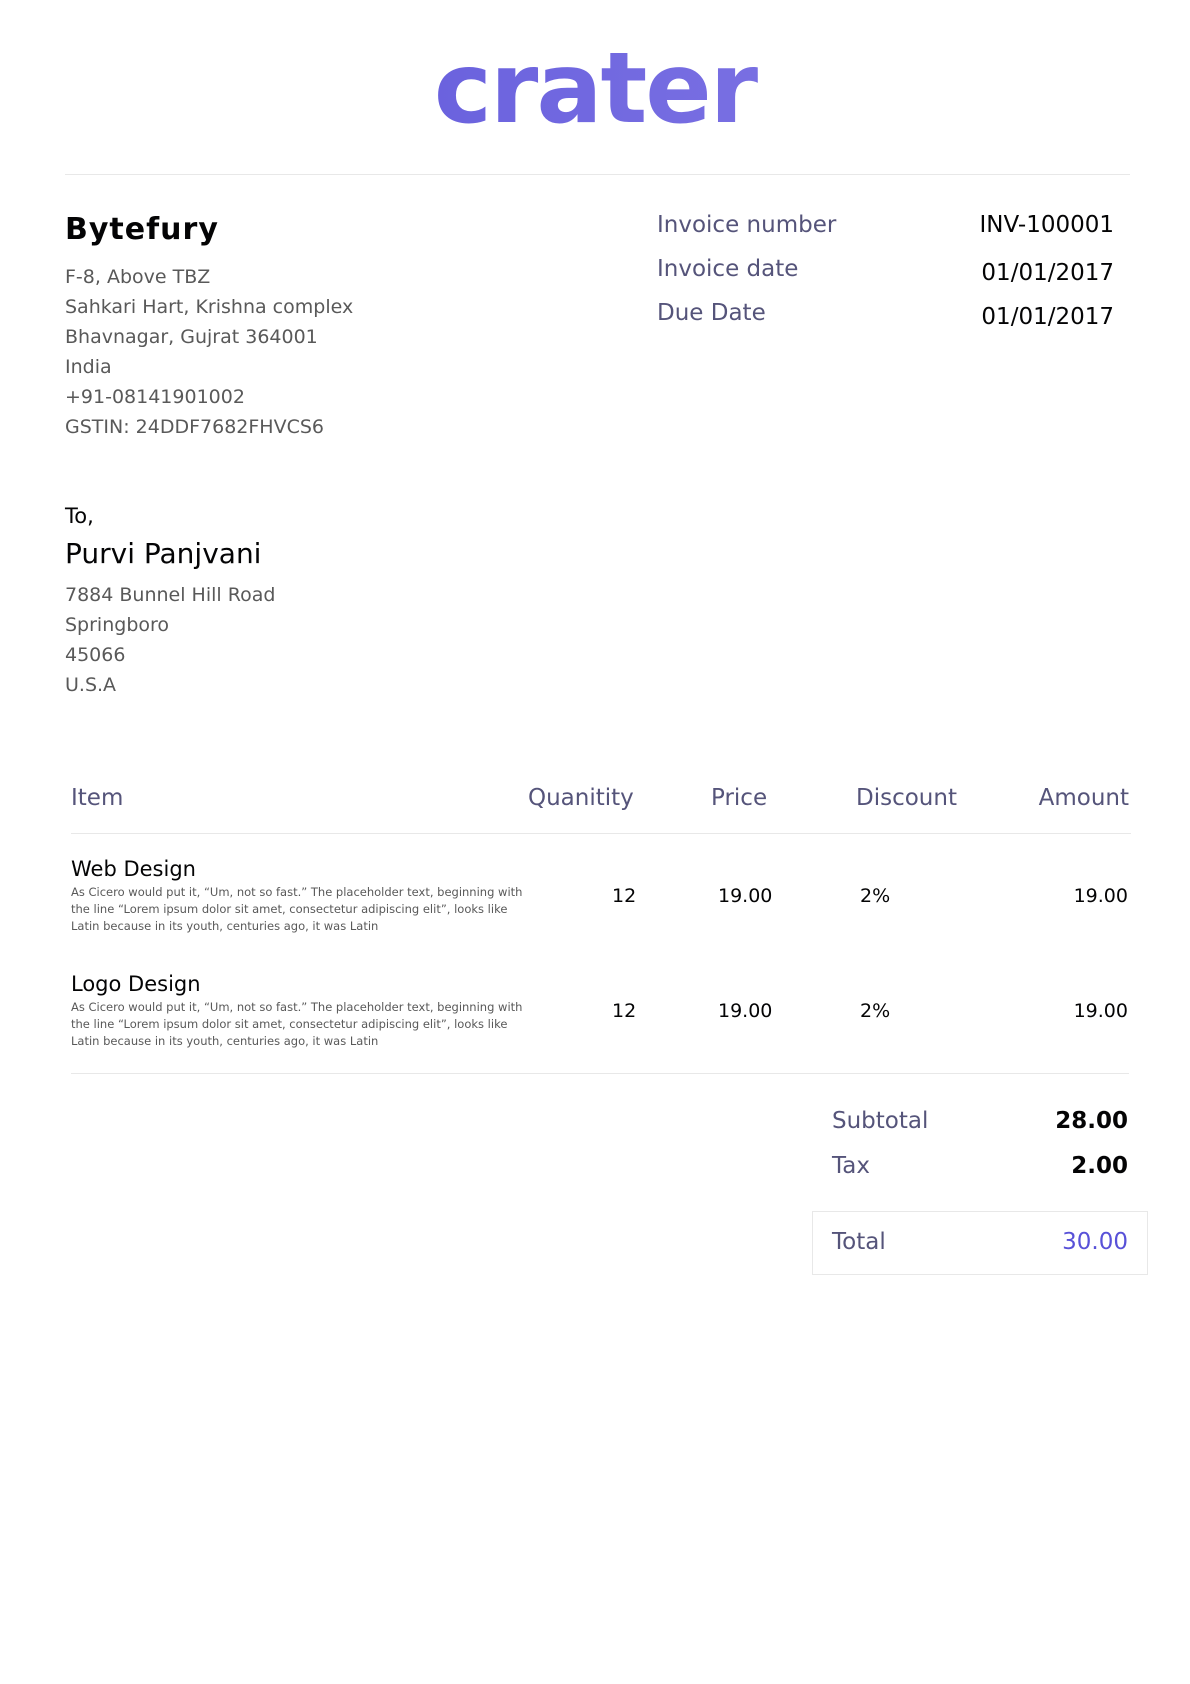 This screenshot has height=1684, width=1190. I want to click on col-amount: Amount, so click(1083, 798).